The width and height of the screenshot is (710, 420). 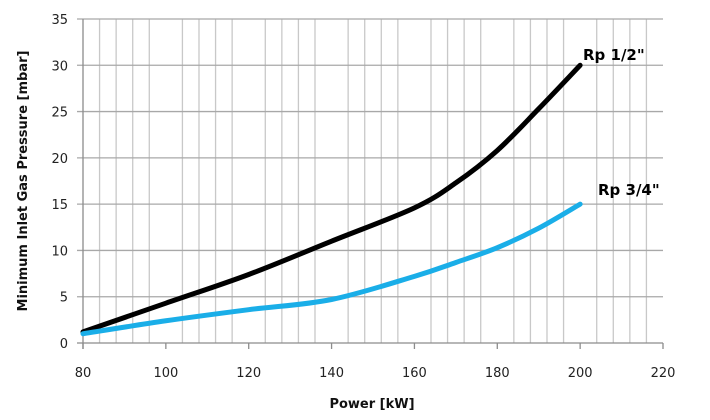 I want to click on series-label: Rp 3/4", so click(x=629, y=190).